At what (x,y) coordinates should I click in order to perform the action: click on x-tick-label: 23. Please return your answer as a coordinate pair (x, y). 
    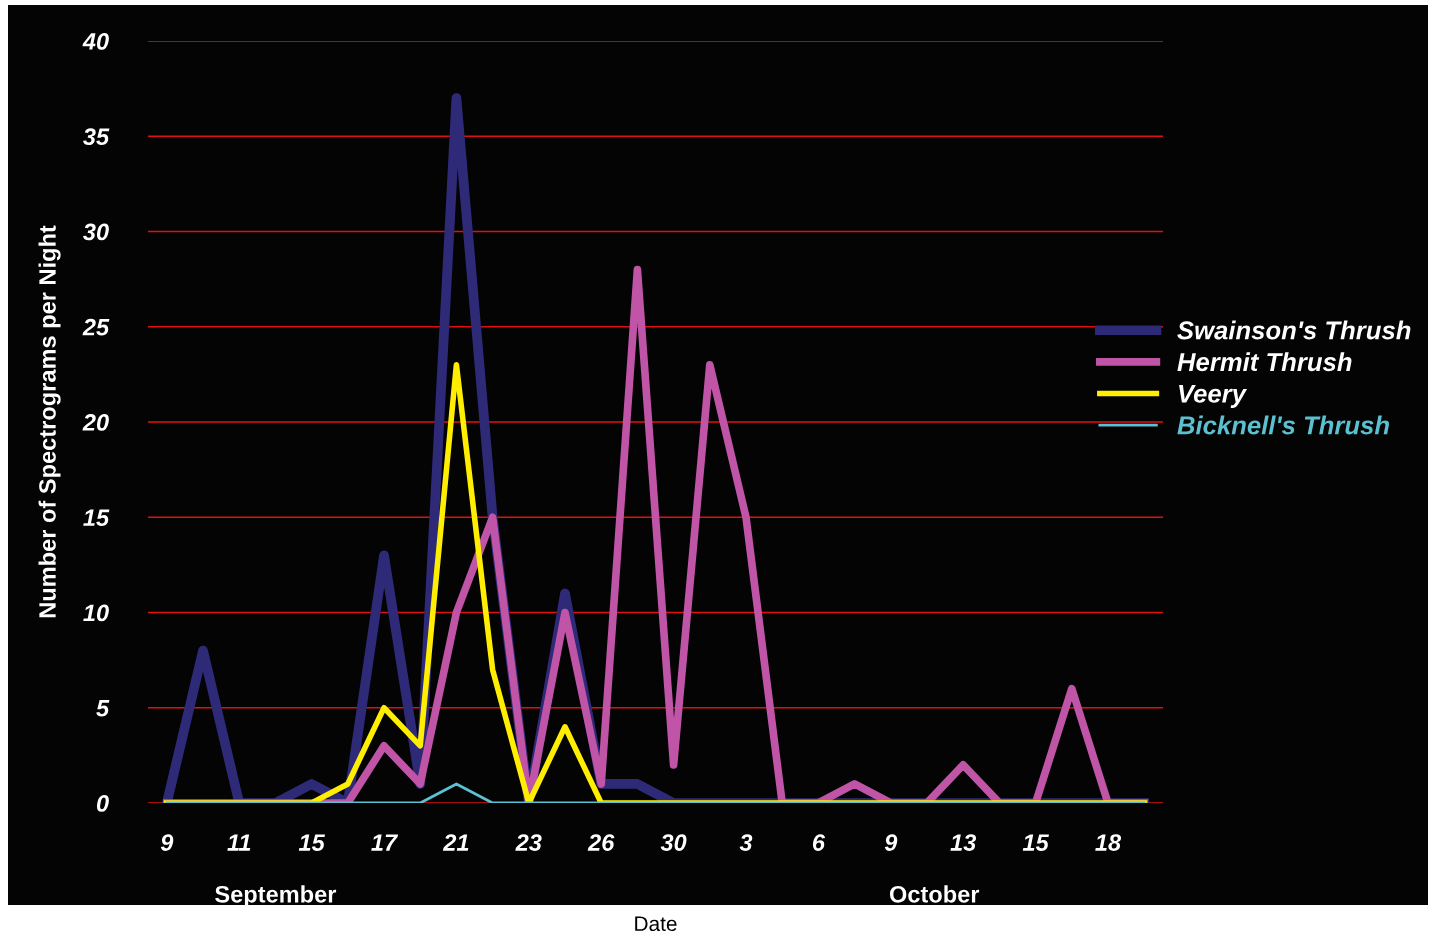
    Looking at the image, I should click on (528, 842).